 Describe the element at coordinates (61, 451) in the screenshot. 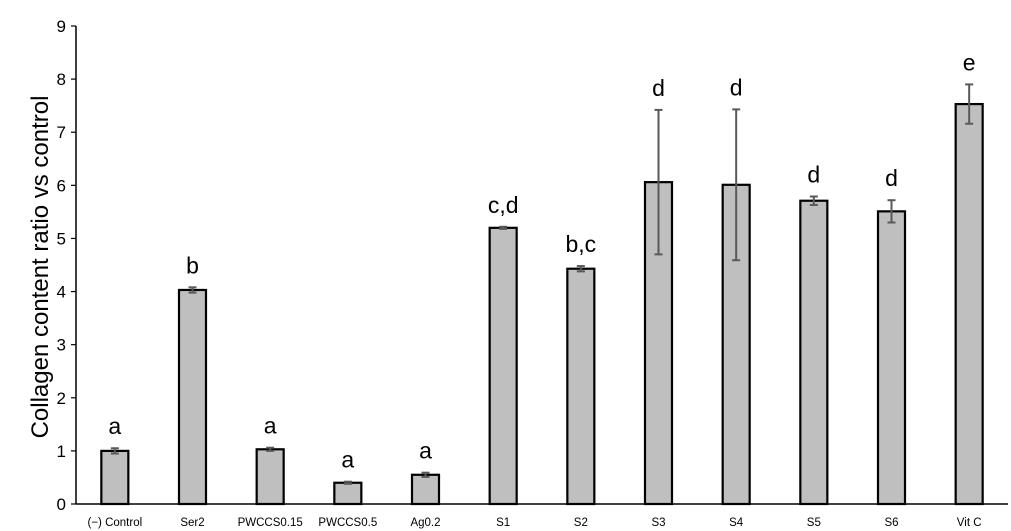

I see `y-tick-label: 1` at that location.